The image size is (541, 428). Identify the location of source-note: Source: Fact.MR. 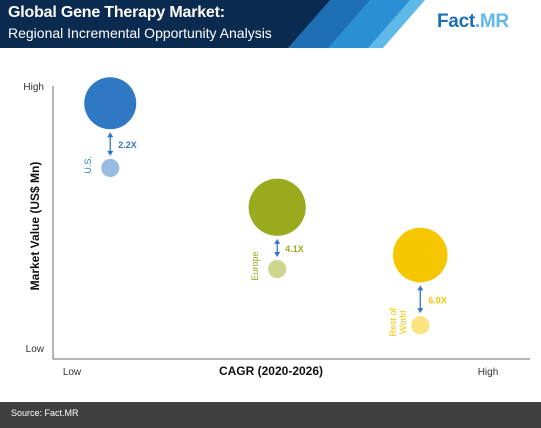
(45, 413).